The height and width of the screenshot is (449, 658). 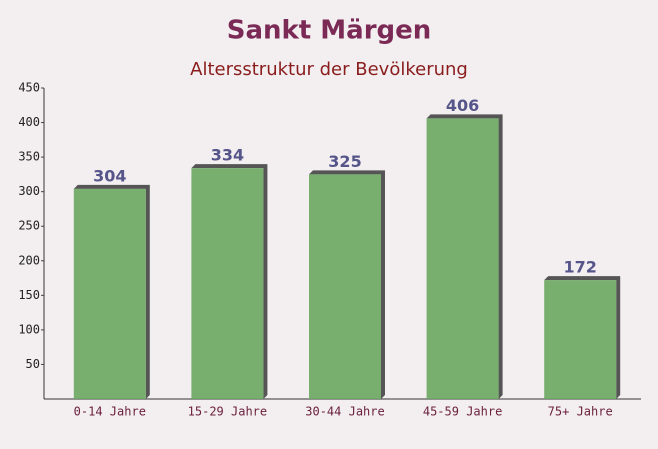 I want to click on x-tick-label: 45-59 Jahre, so click(x=462, y=412).